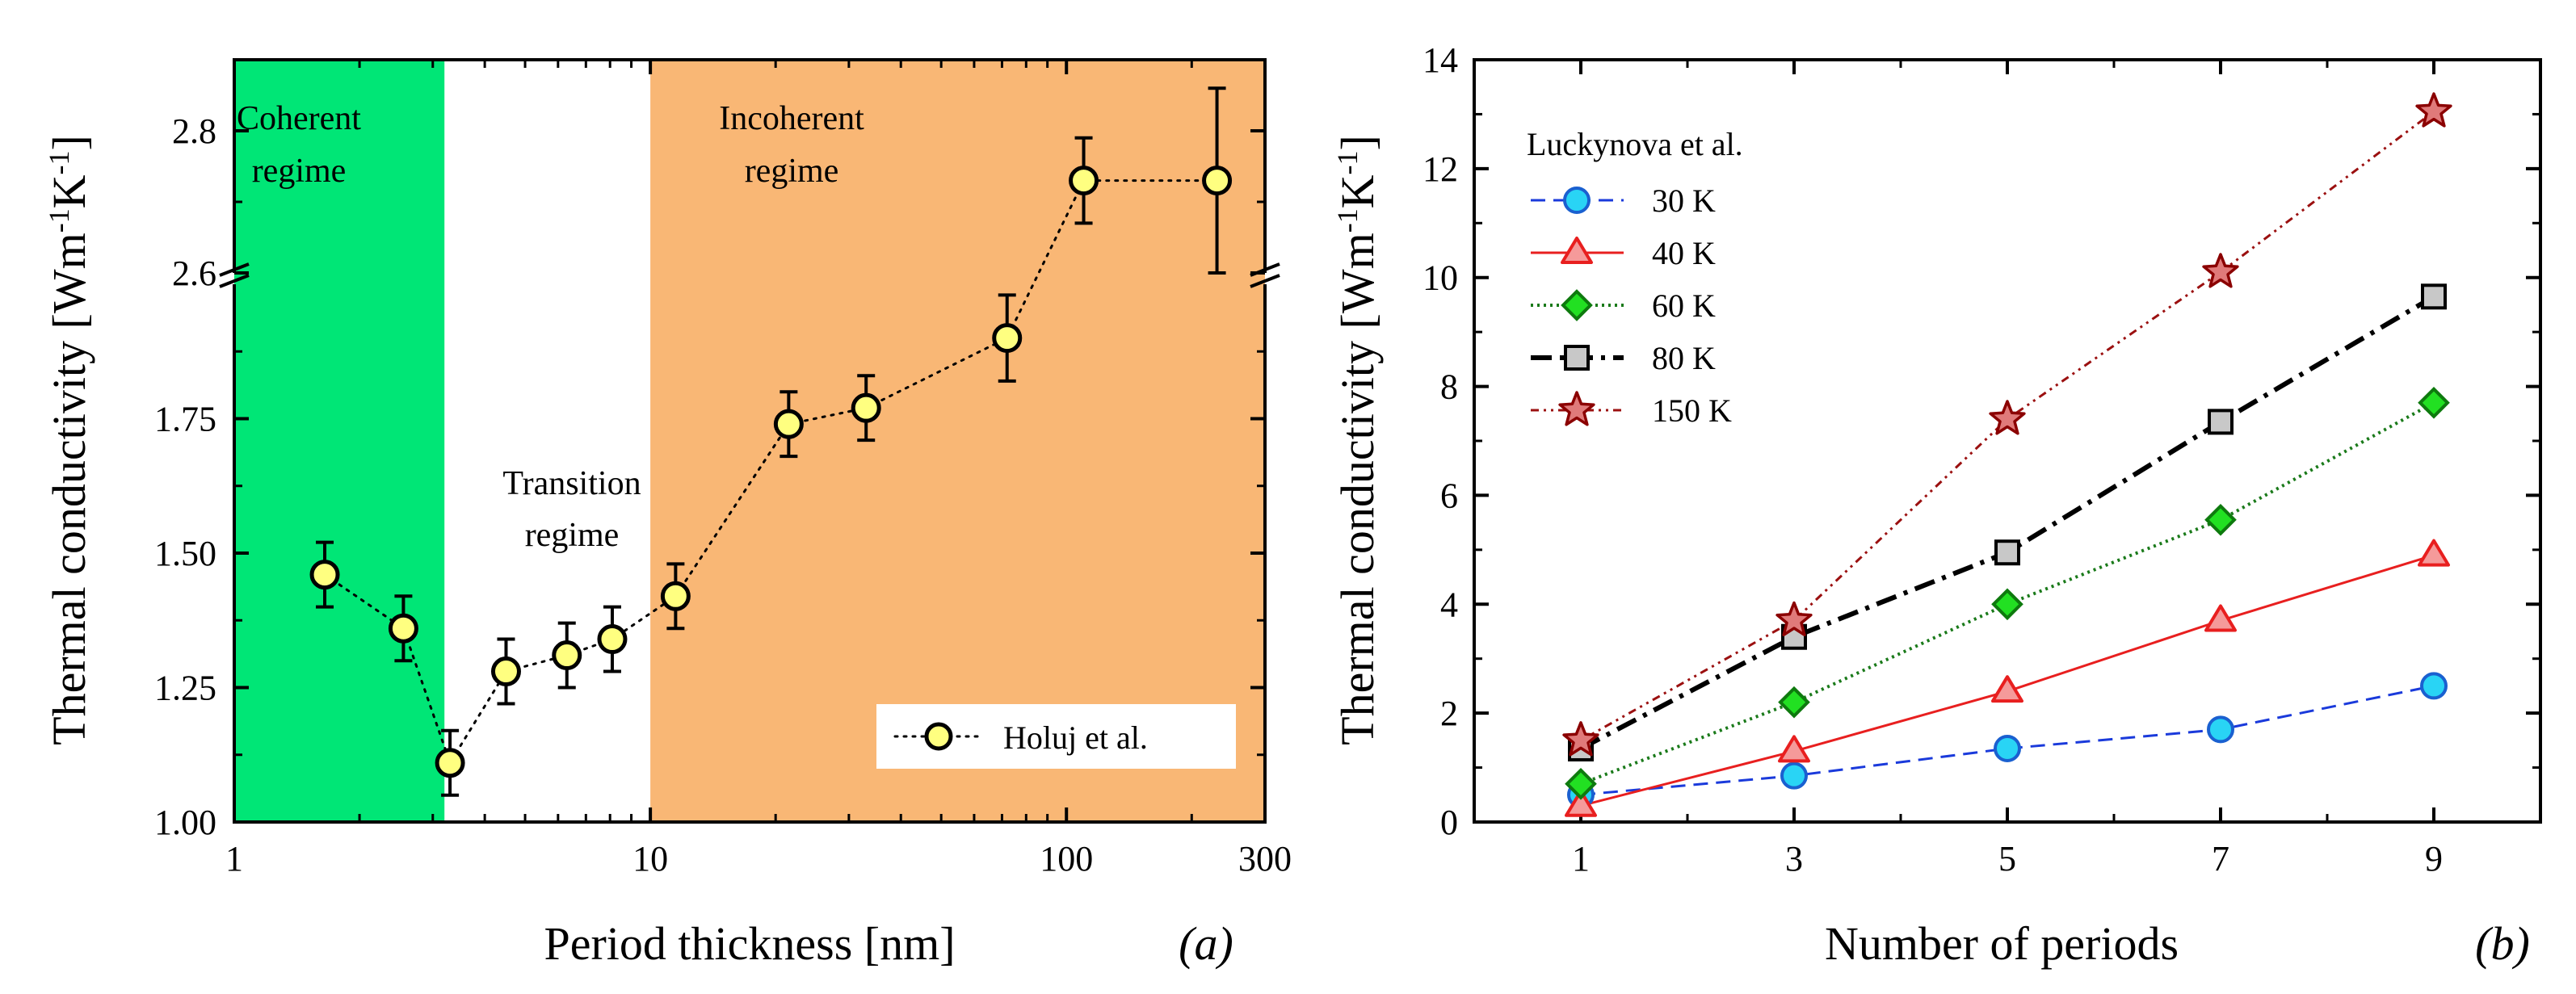 Image resolution: width=2576 pixels, height=994 pixels. What do you see at coordinates (792, 172) in the screenshot?
I see `region-label-incoherent: regime` at bounding box center [792, 172].